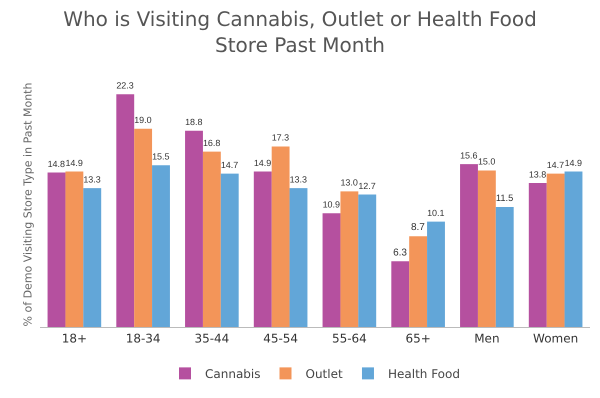 The image size is (600, 398). I want to click on x-tick-label: Women, so click(555, 338).